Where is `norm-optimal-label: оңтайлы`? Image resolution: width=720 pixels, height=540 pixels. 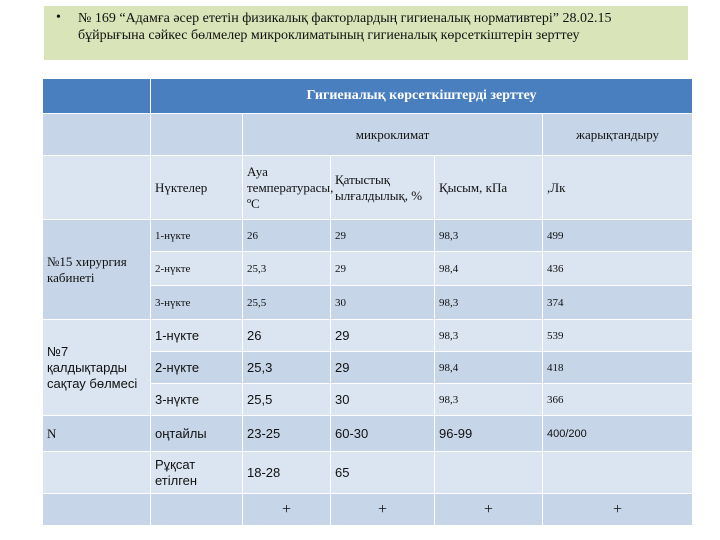
norm-optimal-label: оңтайлы is located at coordinates (196, 433).